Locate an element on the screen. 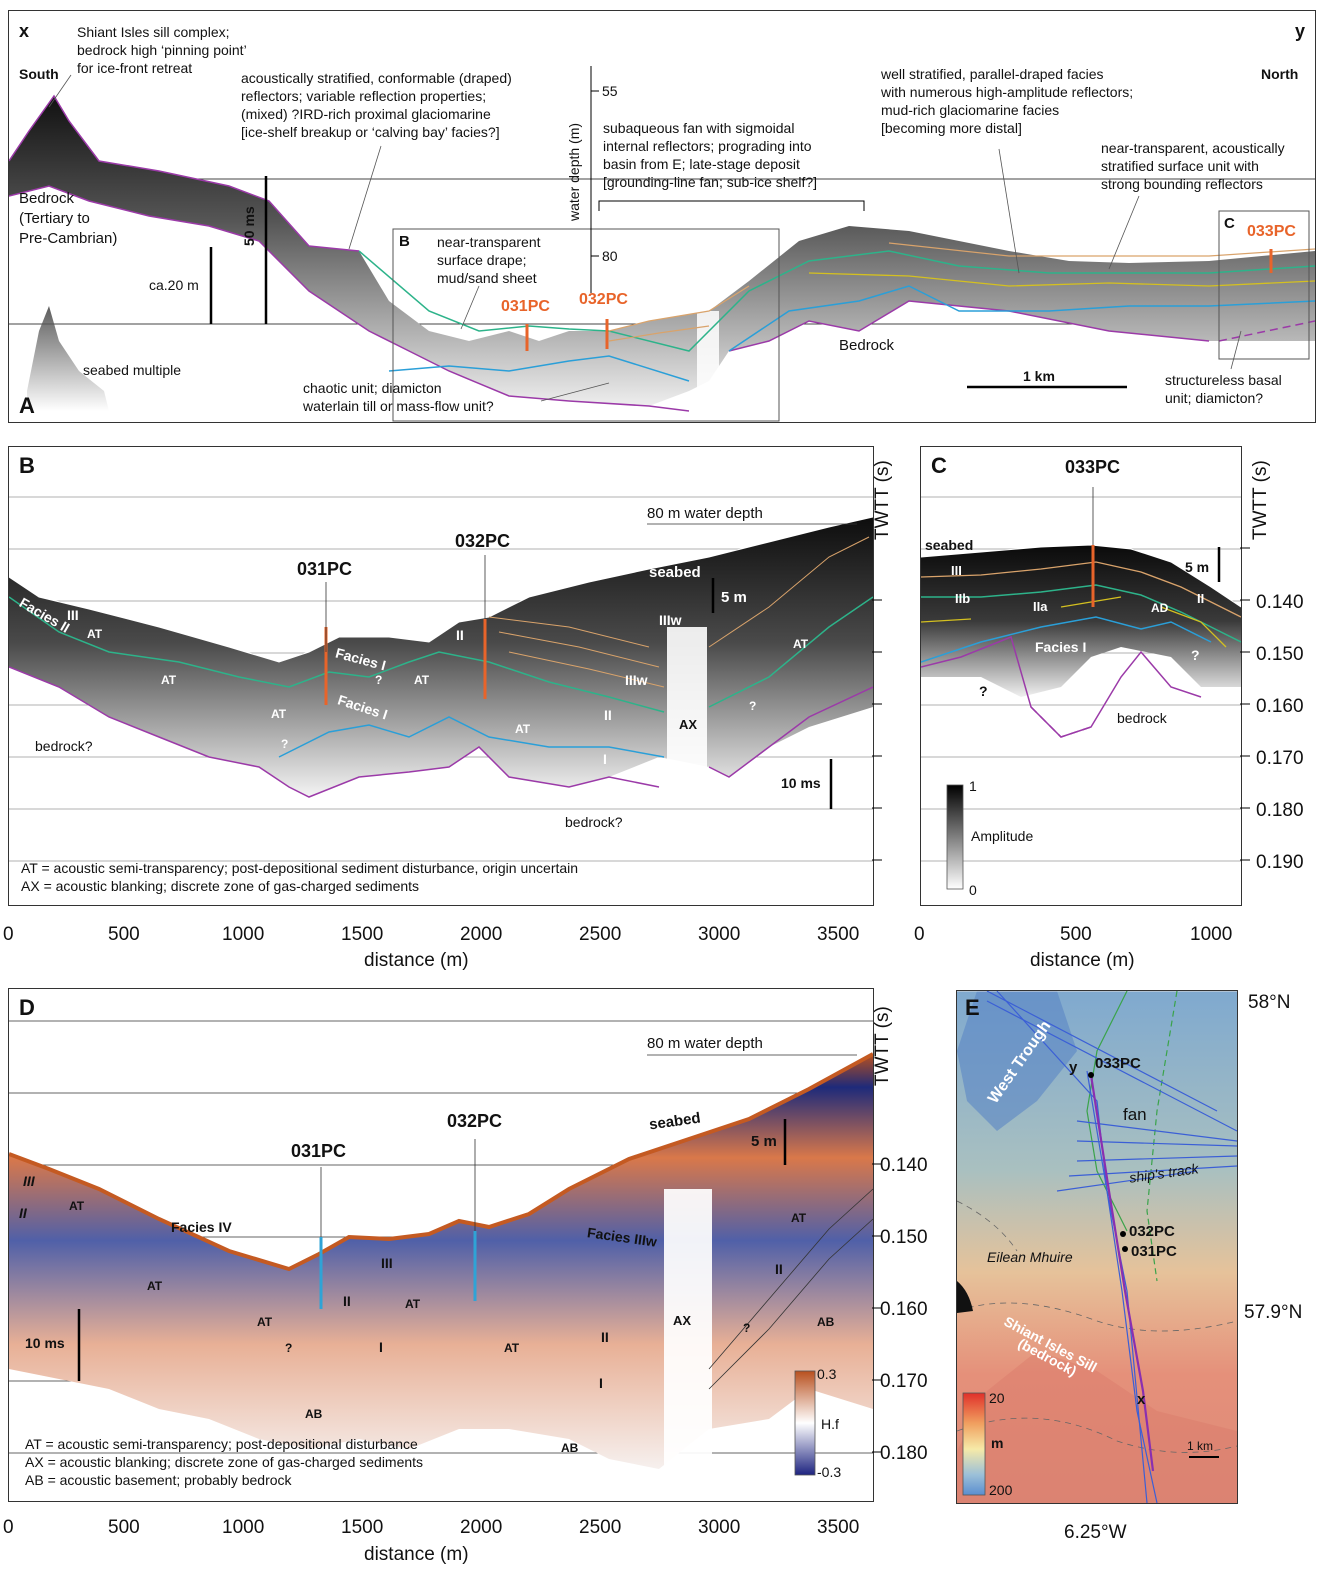 The width and height of the screenshot is (1322, 1575). map-fan: fan is located at coordinates (1135, 1114).